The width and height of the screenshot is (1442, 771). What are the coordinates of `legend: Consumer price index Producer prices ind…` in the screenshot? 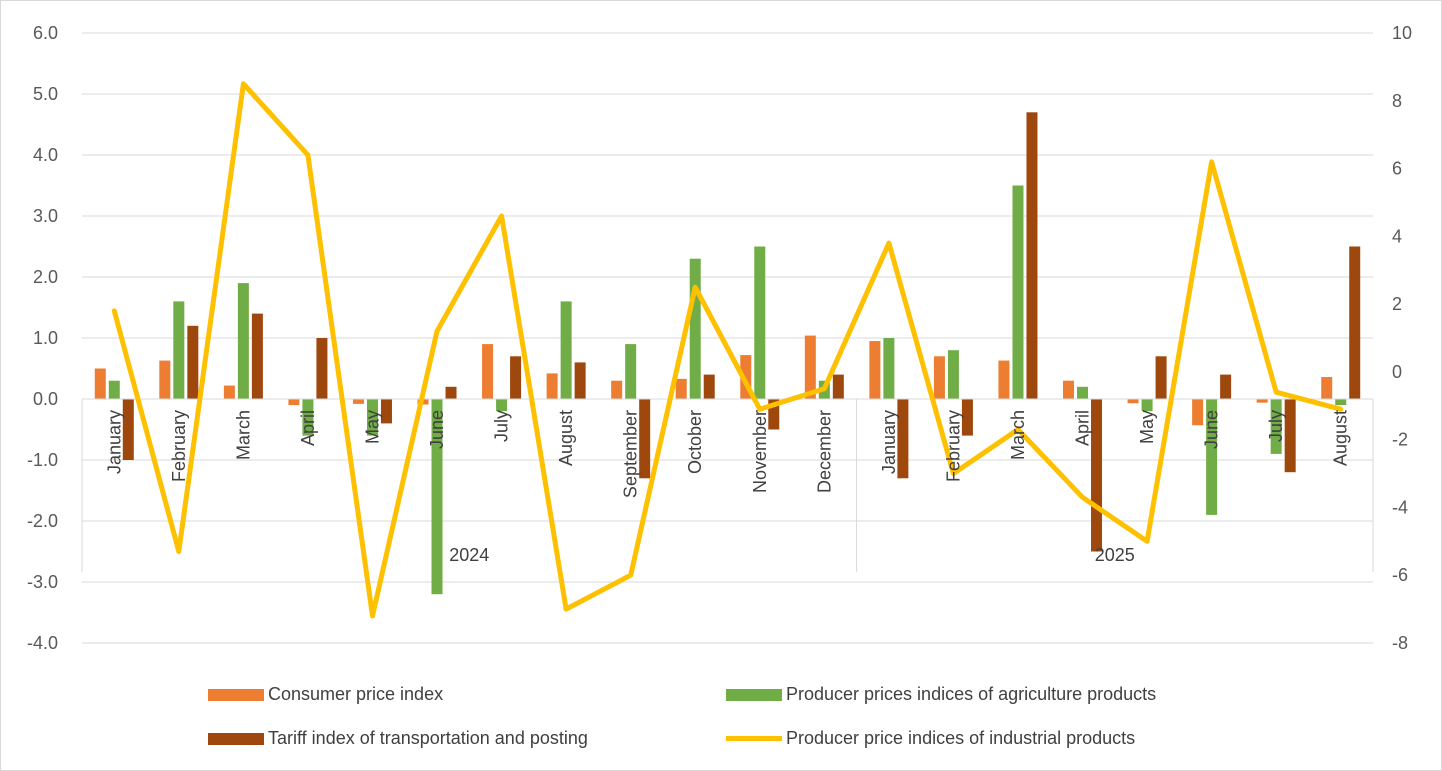 It's located at (721, 721).